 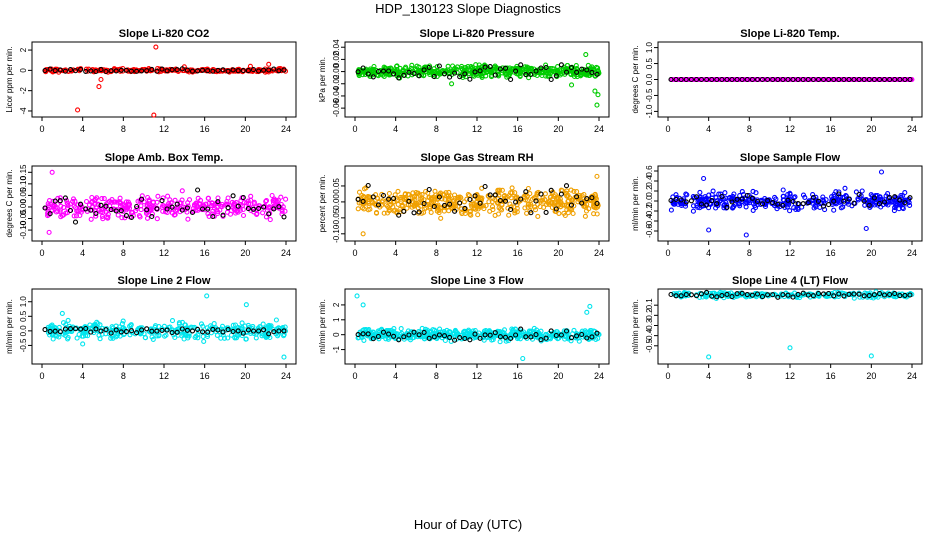 What do you see at coordinates (667, 253) in the screenshot?
I see `x-tick-label: 0` at bounding box center [667, 253].